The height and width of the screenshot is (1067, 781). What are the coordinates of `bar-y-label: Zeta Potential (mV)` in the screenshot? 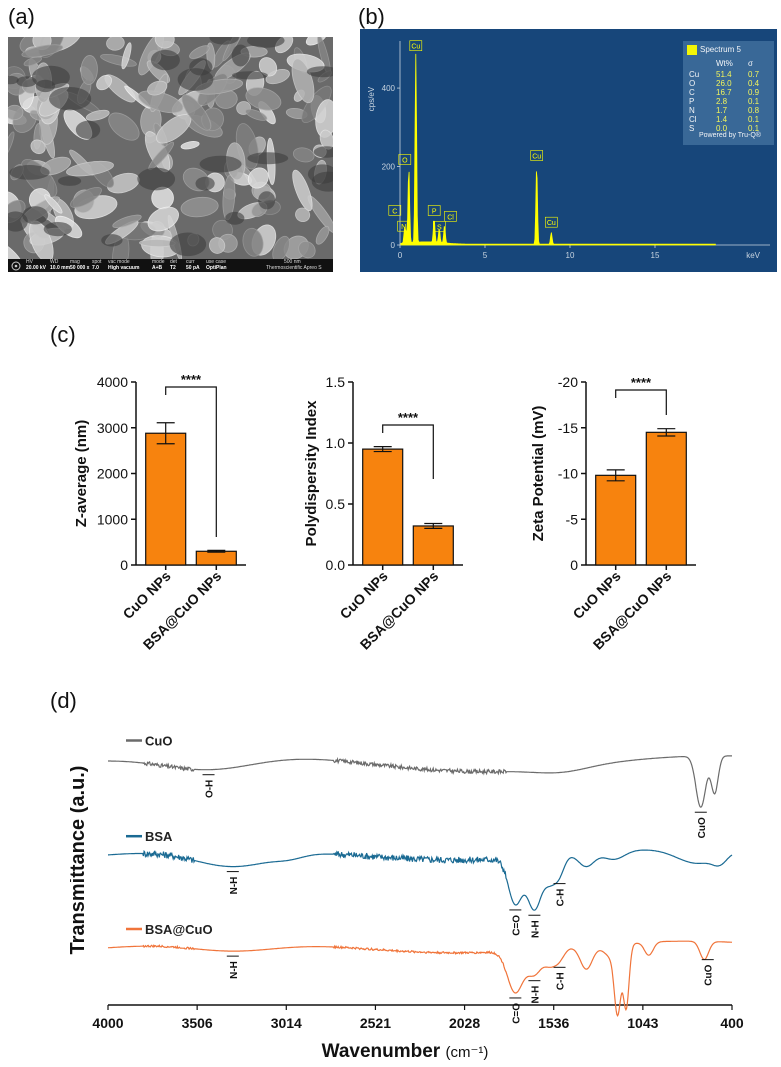 It's located at (538, 474).